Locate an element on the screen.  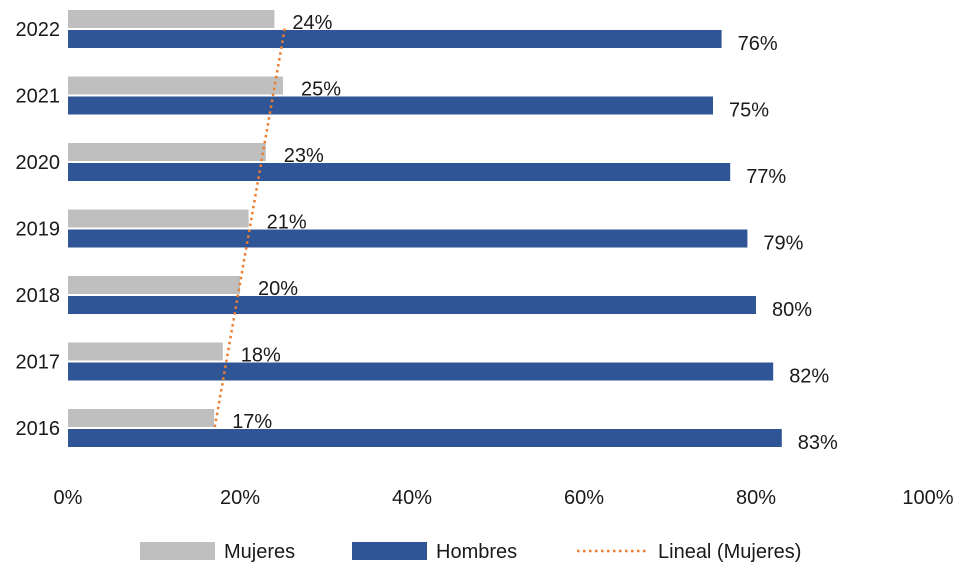
x-tick-label-0: 0% is located at coordinates (68, 498).